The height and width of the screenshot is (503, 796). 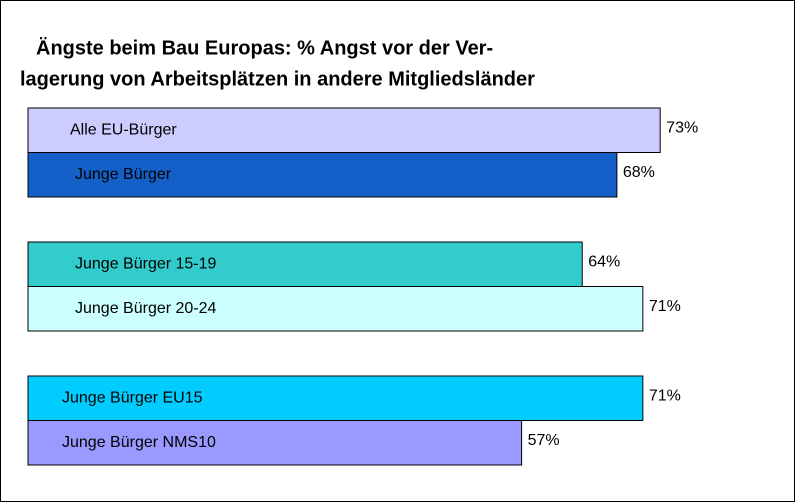 I want to click on bar-label: Junge Bürger EU15, so click(x=132, y=397).